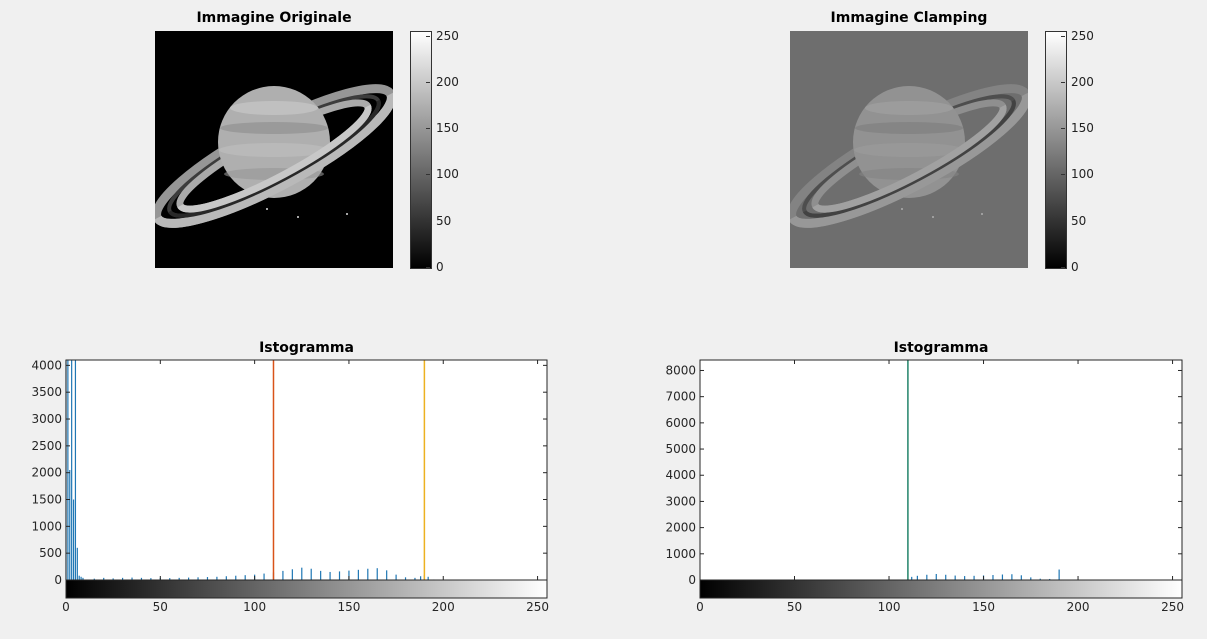 The width and height of the screenshot is (1207, 639). What do you see at coordinates (46, 392) in the screenshot?
I see `y-tick-label: 3500` at bounding box center [46, 392].